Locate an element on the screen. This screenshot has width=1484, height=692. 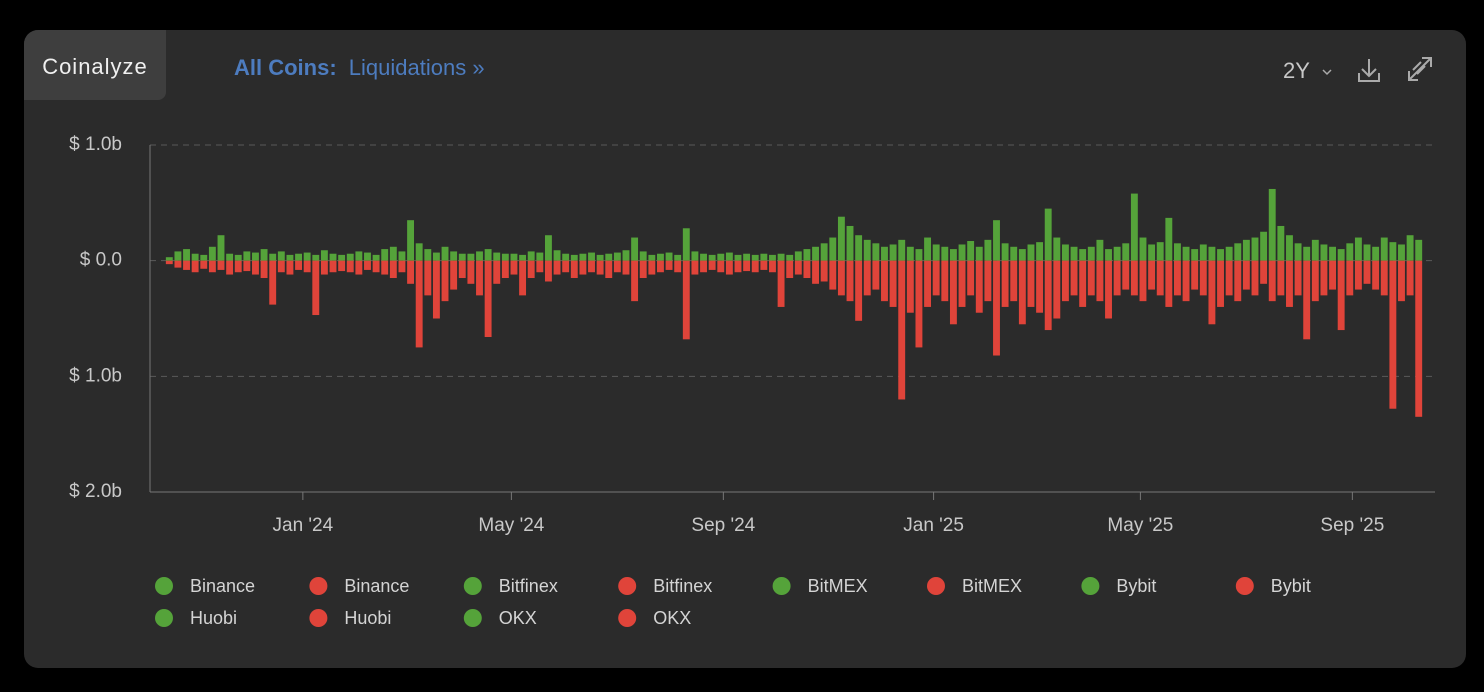
x-tick-label: Jan '24 is located at coordinates (303, 525).